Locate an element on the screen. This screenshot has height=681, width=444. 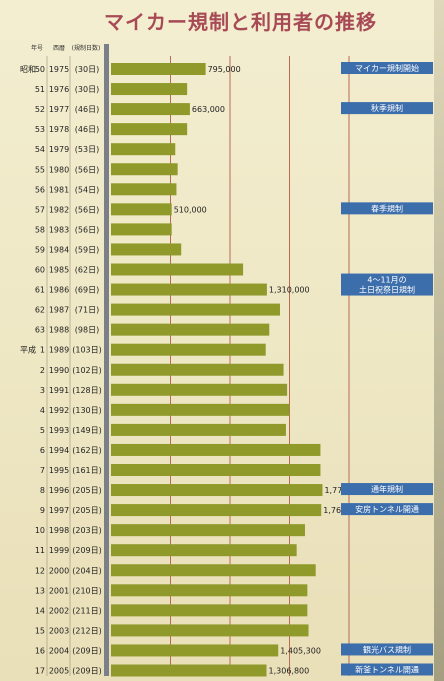
era-year: 50 is located at coordinates (40, 69).